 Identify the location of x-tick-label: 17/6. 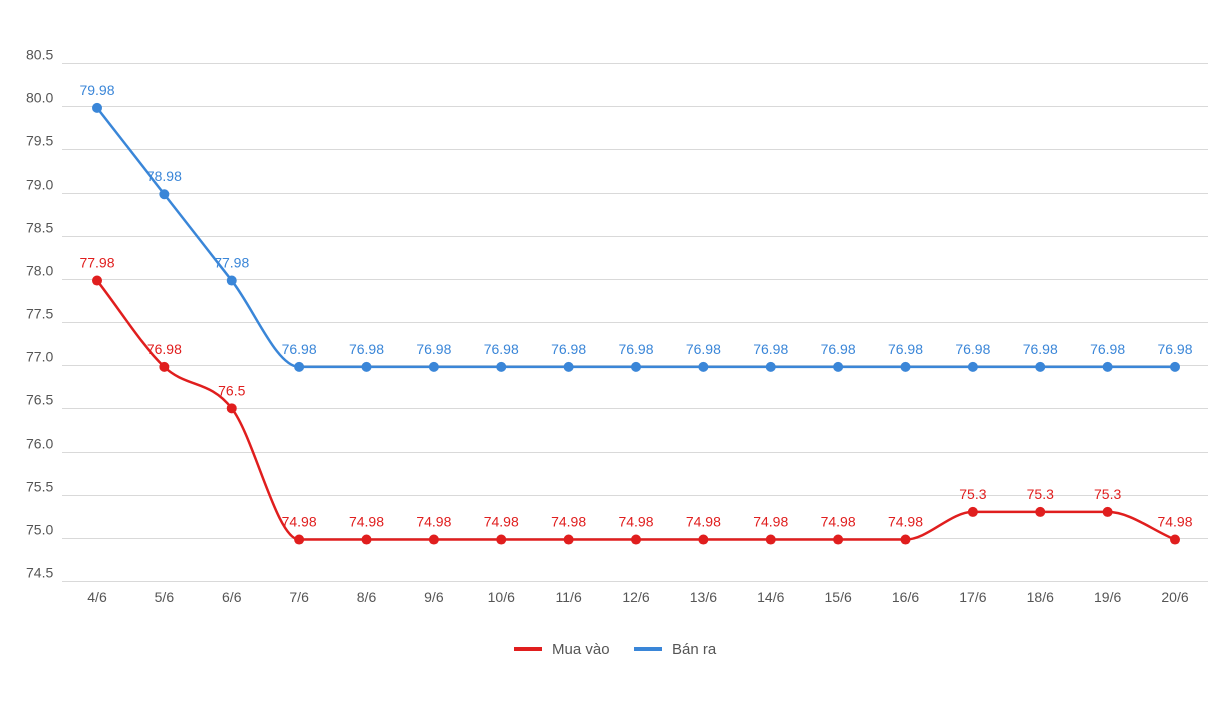
(972, 597).